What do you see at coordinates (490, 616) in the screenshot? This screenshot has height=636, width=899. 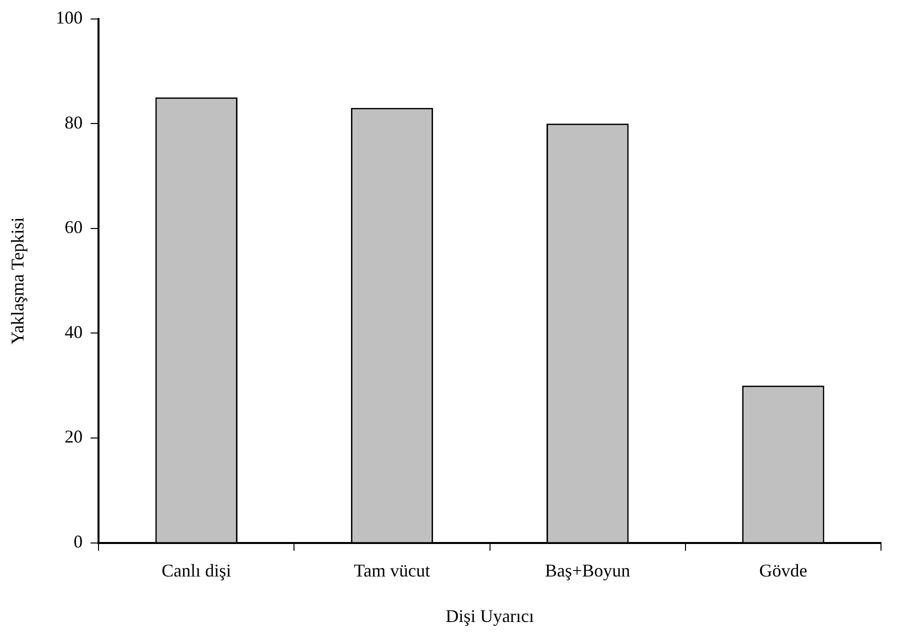 I see `x-axis-title: Dişi Uyarıcı` at bounding box center [490, 616].